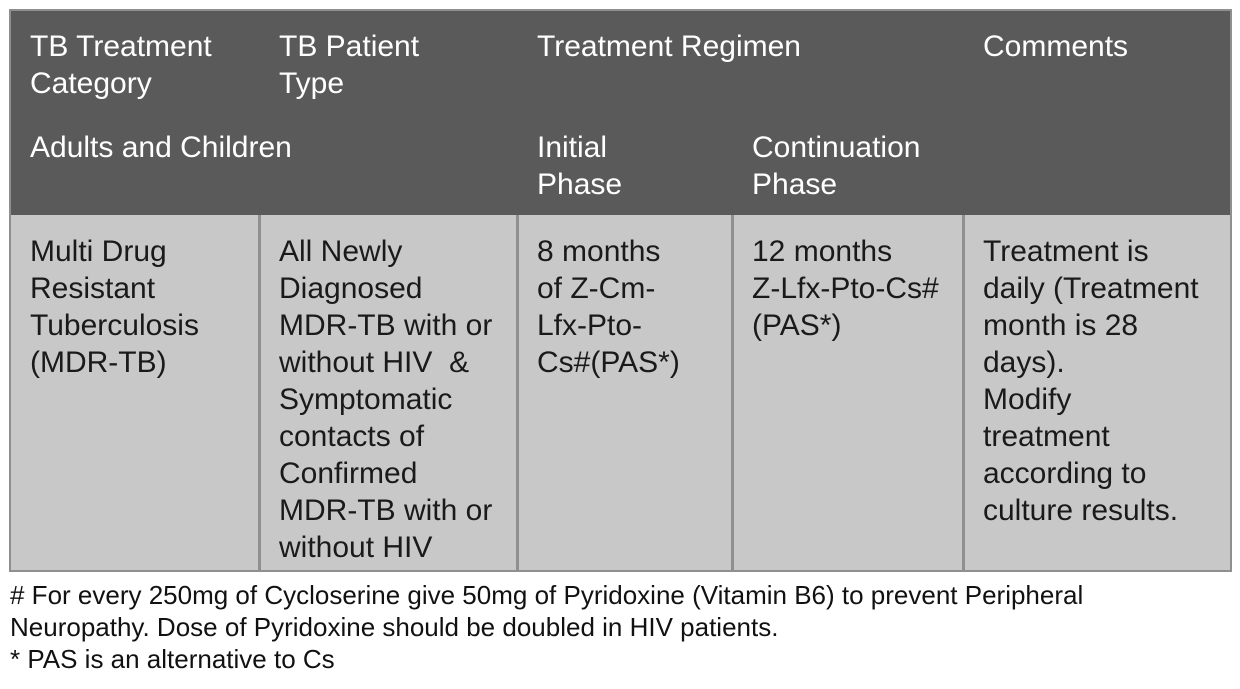  I want to click on cell-line: Symptomatic, so click(366, 399).